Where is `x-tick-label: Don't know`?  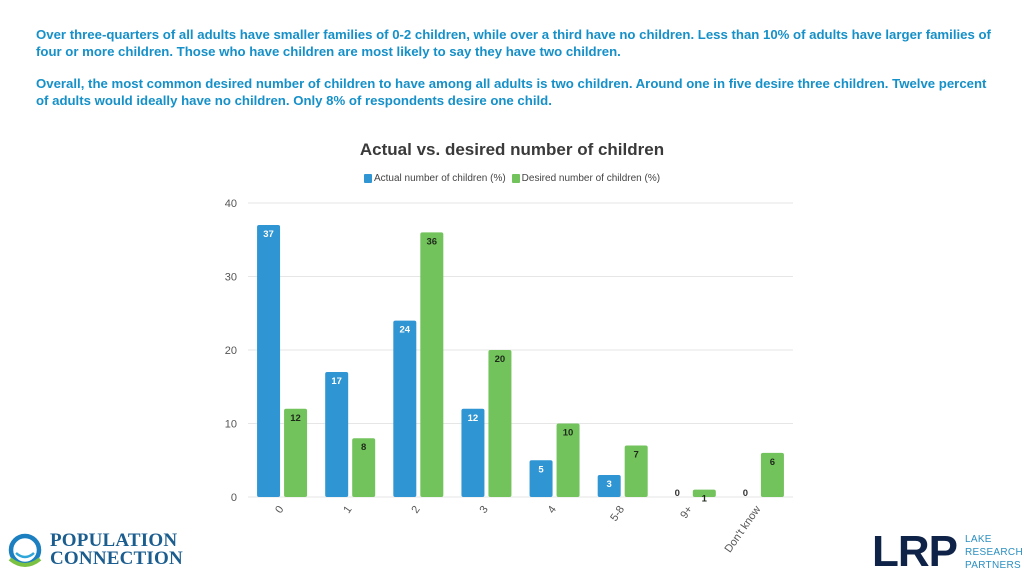 x-tick-label: Don't know is located at coordinates (743, 529).